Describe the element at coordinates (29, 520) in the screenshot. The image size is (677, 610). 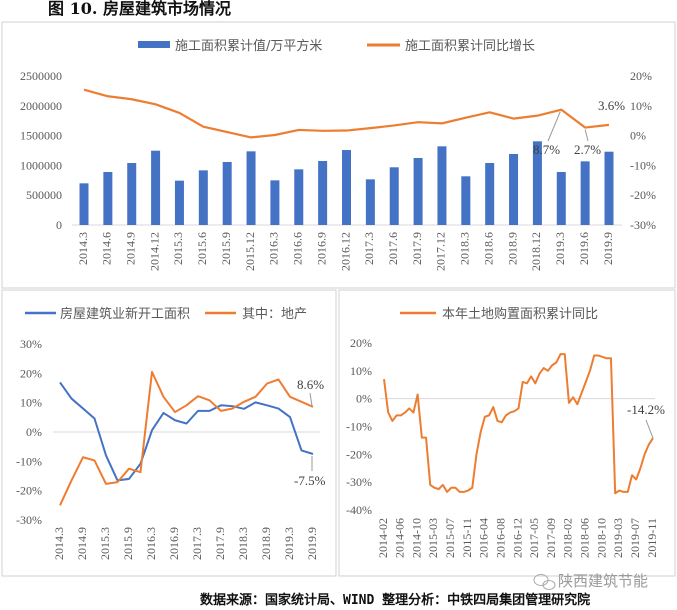
I see `y-tick-label: -30%` at that location.